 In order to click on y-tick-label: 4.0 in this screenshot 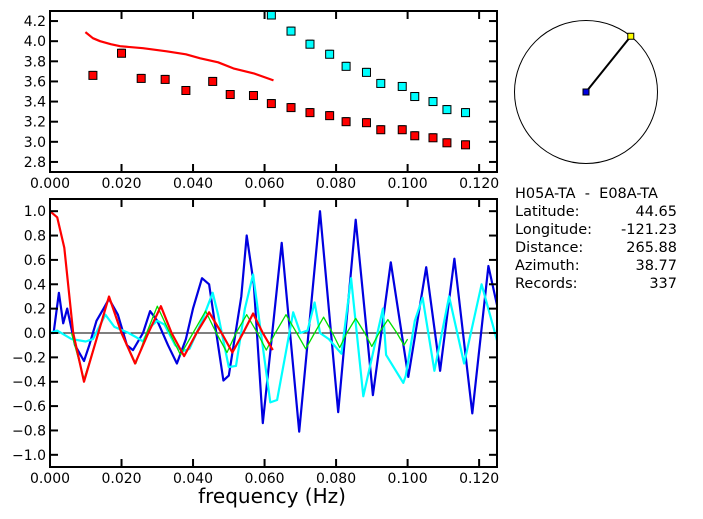, I will do `click(35, 42)`.